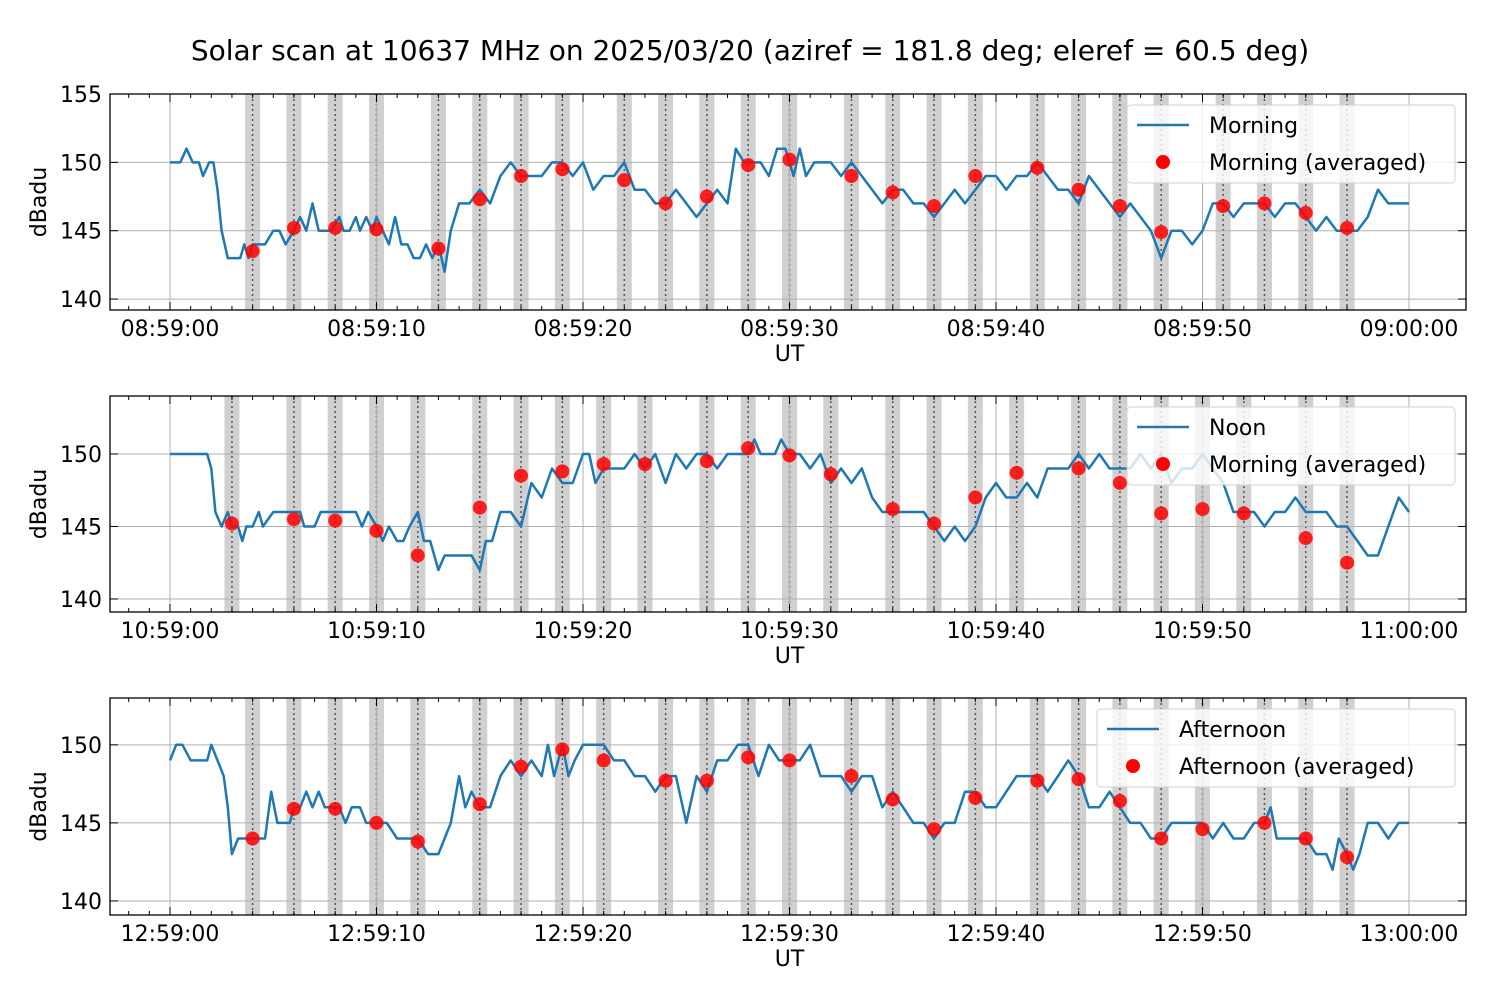  Describe the element at coordinates (1409, 329) in the screenshot. I see `x-tick-label: 09:00:00` at that location.